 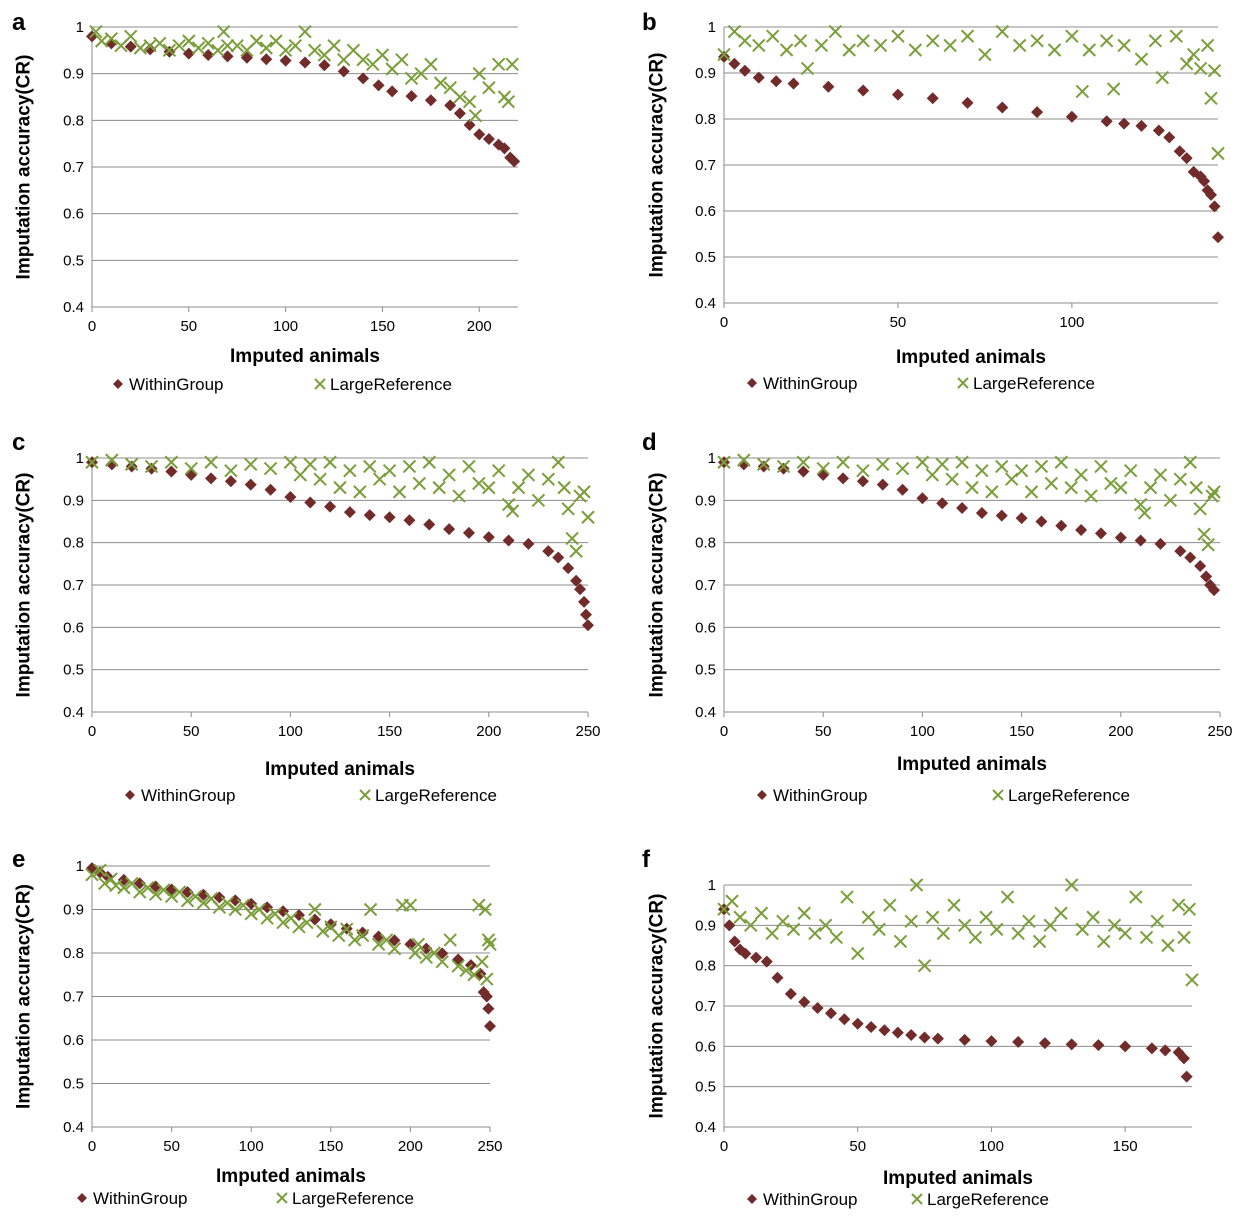 What do you see at coordinates (18, 859) in the screenshot?
I see `panel-letter: e` at bounding box center [18, 859].